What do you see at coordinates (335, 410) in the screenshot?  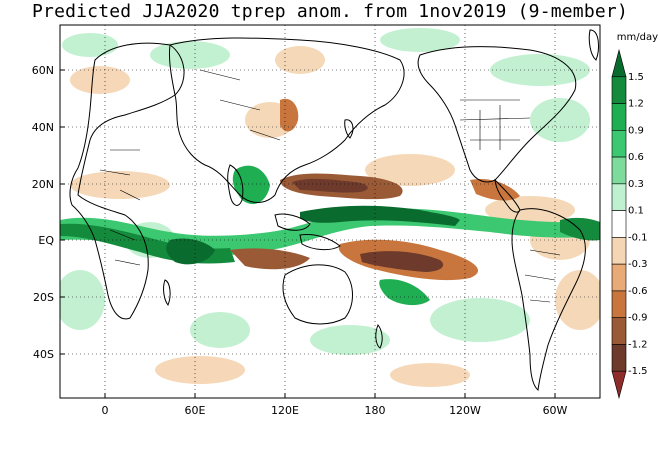 I see `longitude-labels: 0 60E 120E 180 120W 60W` at bounding box center [335, 410].